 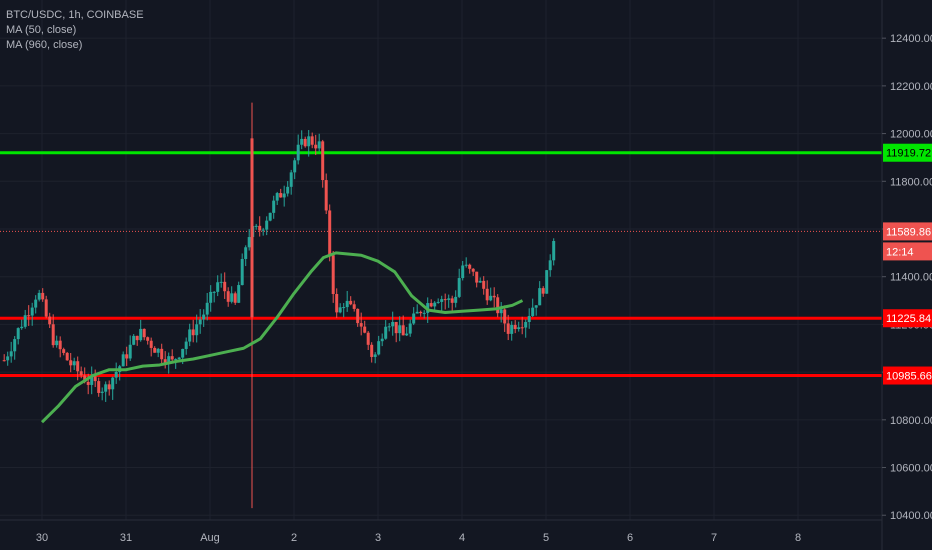 I want to click on price-tick-label: 10400.00, so click(x=911, y=516).